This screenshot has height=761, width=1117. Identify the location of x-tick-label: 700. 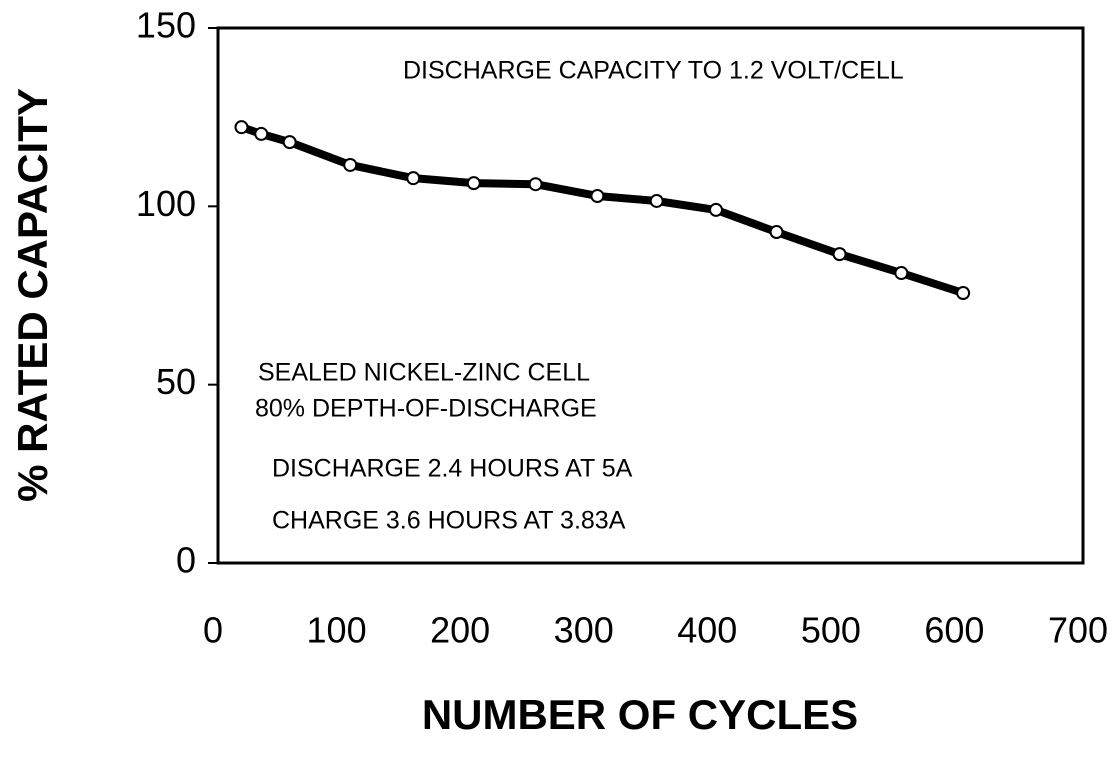
(1078, 630).